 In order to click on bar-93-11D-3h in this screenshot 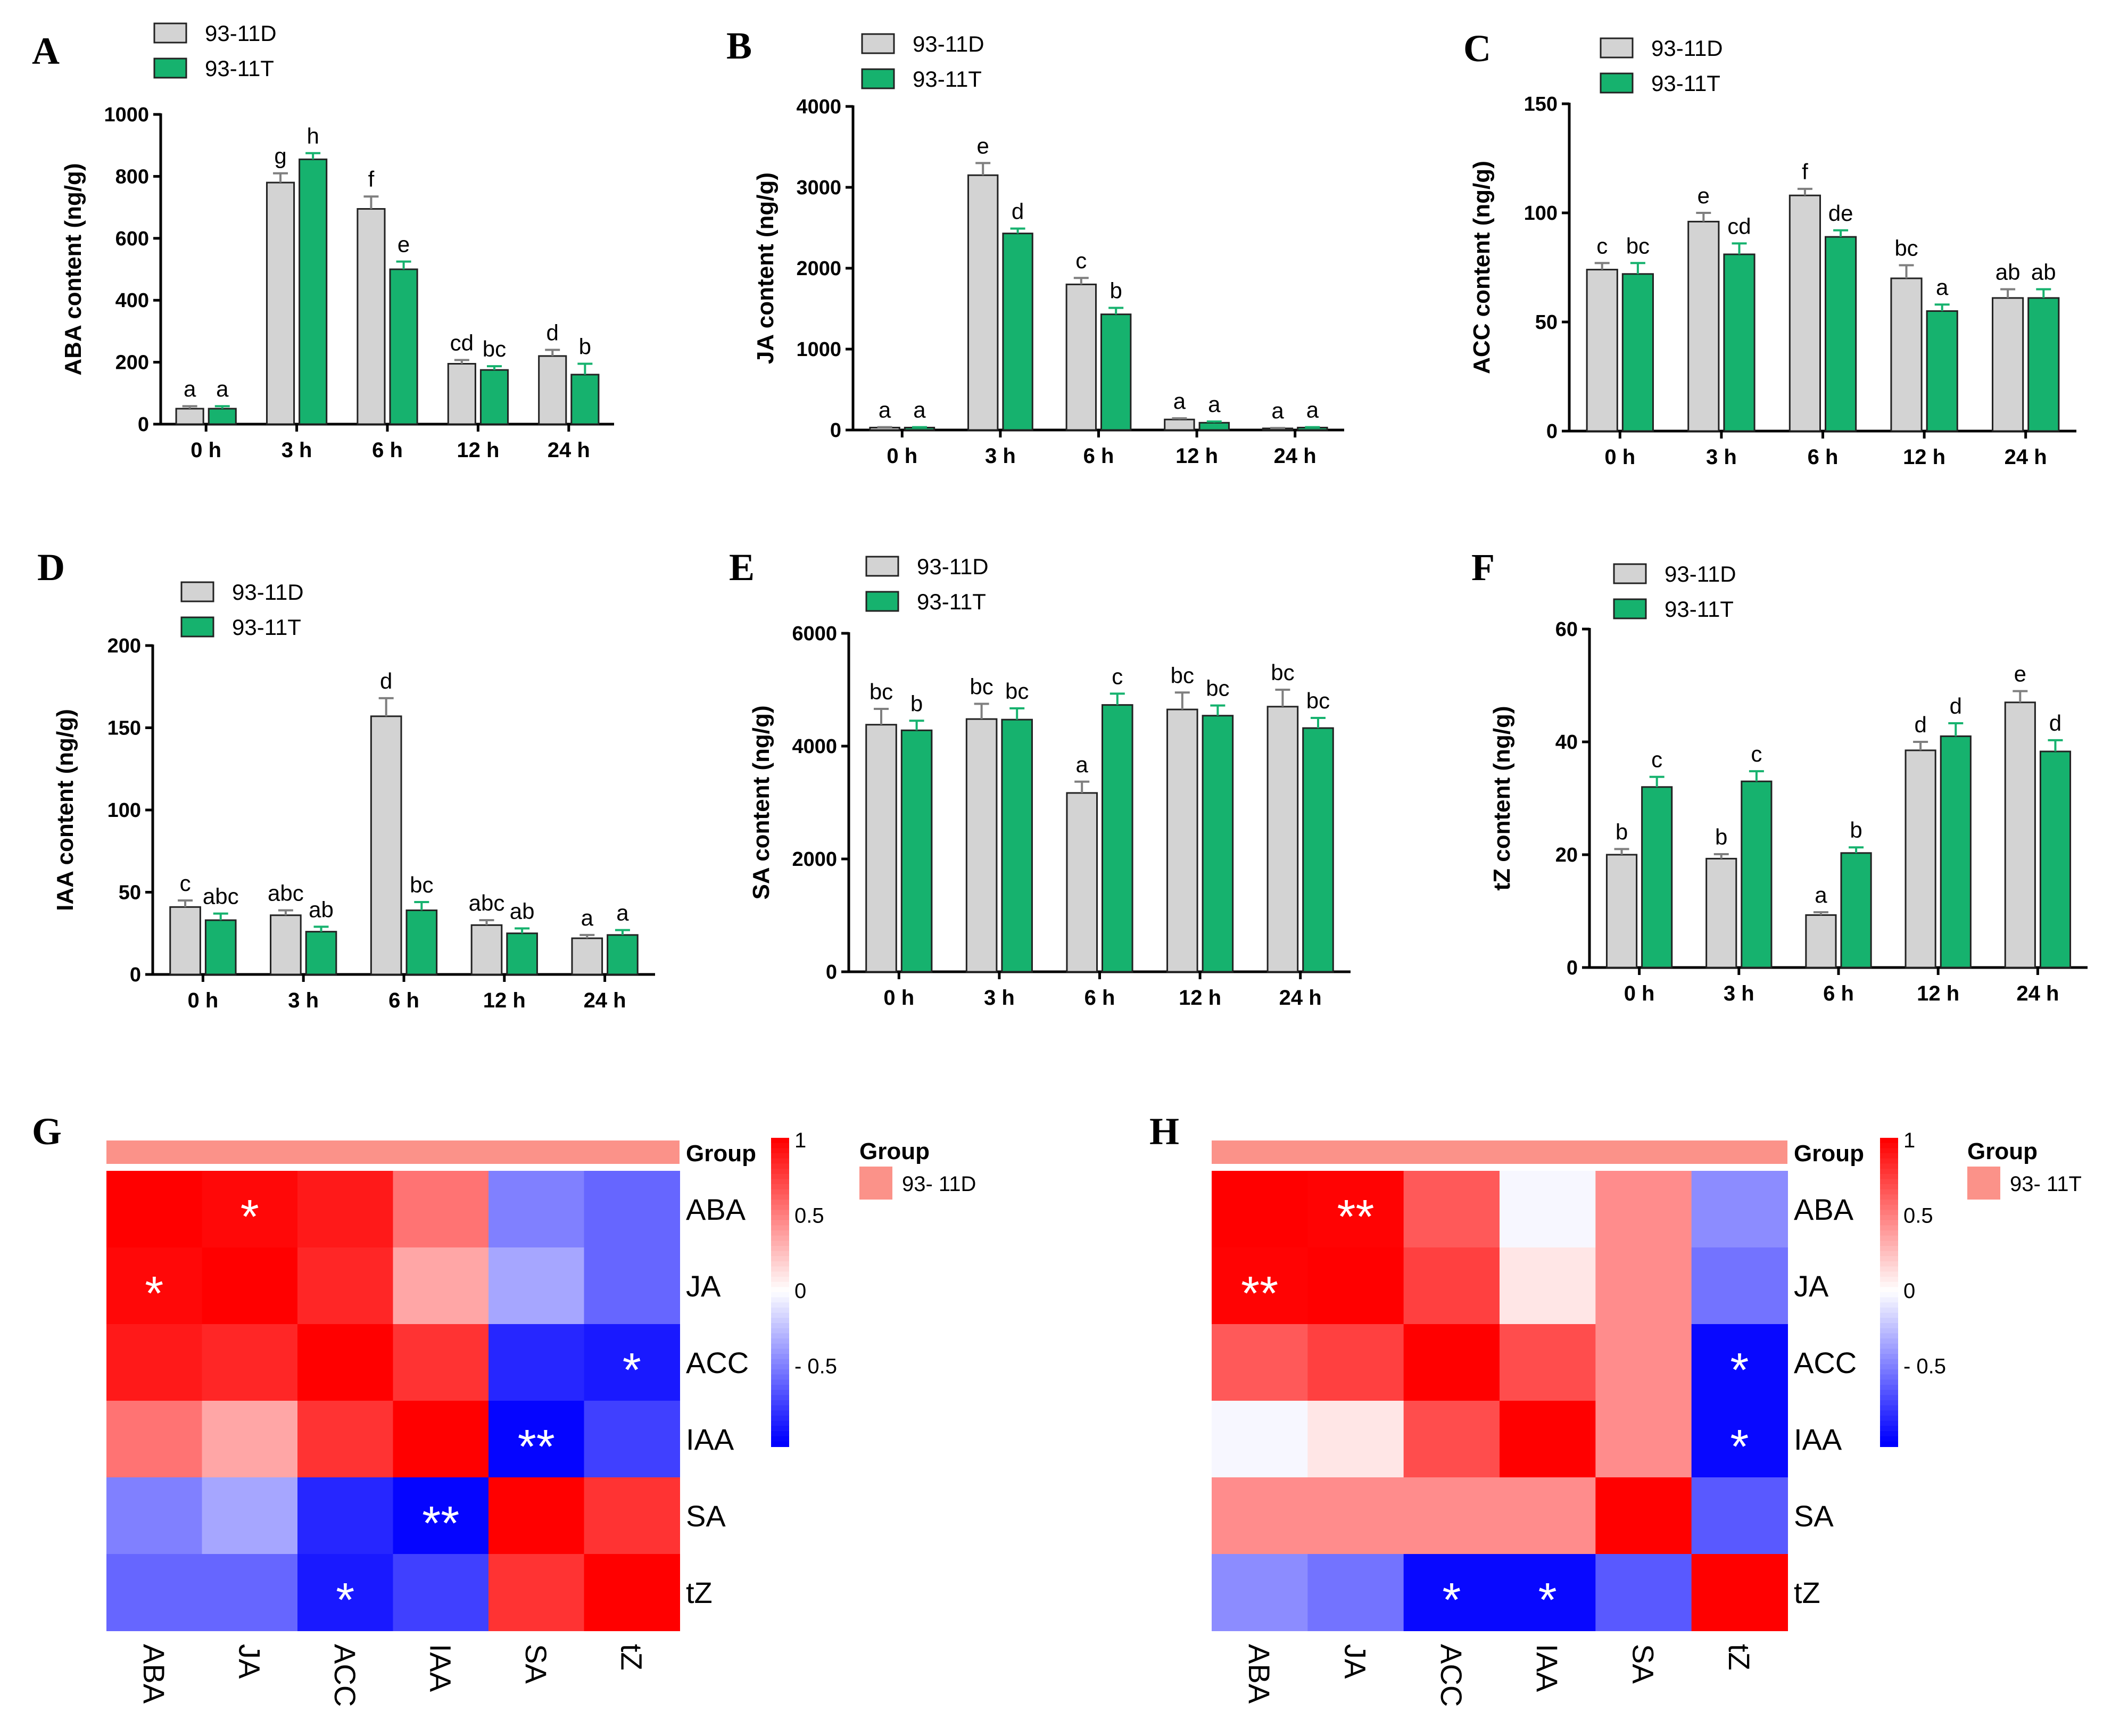, I will do `click(983, 303)`.